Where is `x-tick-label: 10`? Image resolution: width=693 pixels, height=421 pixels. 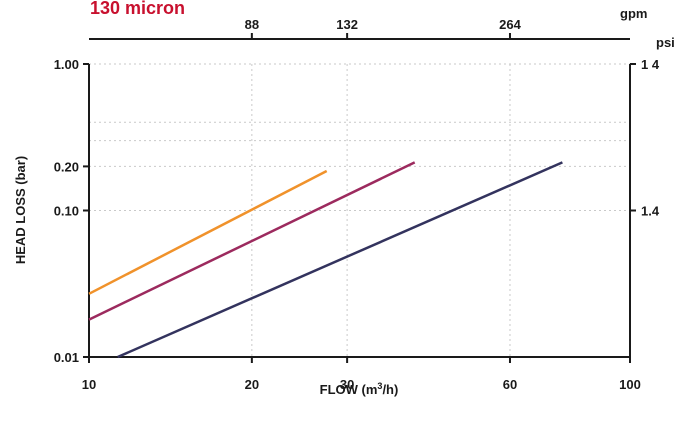 x-tick-label: 10 is located at coordinates (89, 384).